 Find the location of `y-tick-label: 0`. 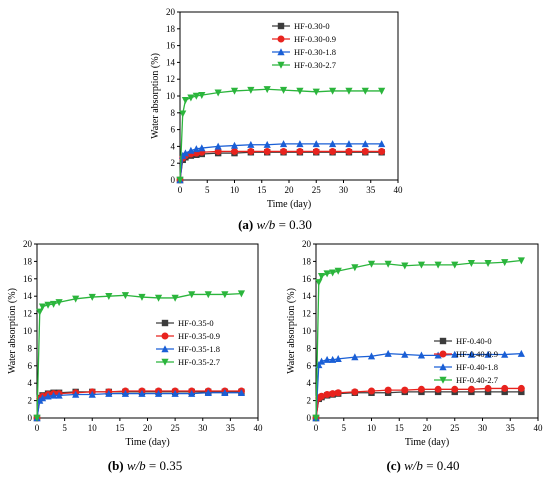

y-tick-label: 0 is located at coordinates (309, 418).